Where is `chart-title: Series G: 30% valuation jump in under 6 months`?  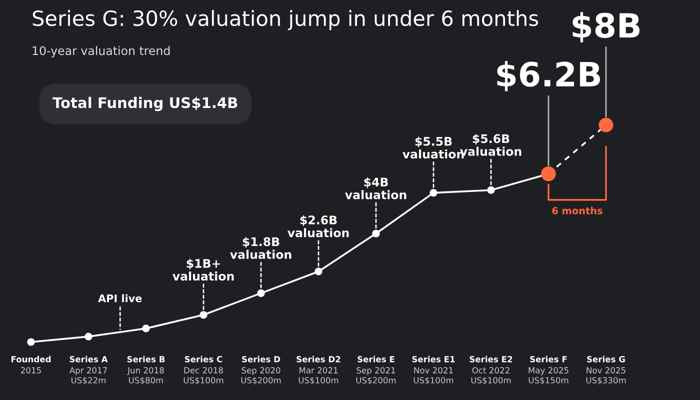
chart-title: Series G: 30% valuation jump in under 6 months is located at coordinates (285, 20).